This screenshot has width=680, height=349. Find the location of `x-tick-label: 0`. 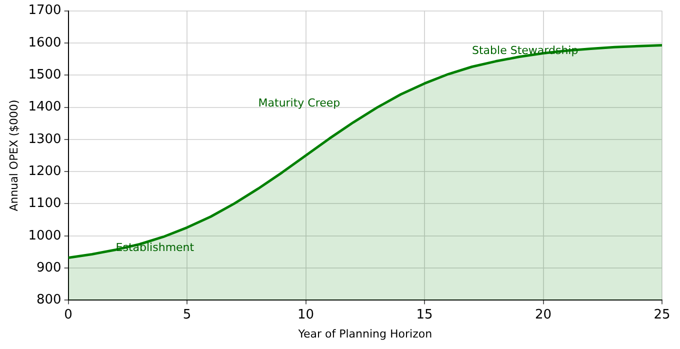

x-tick-label: 0 is located at coordinates (68, 314).